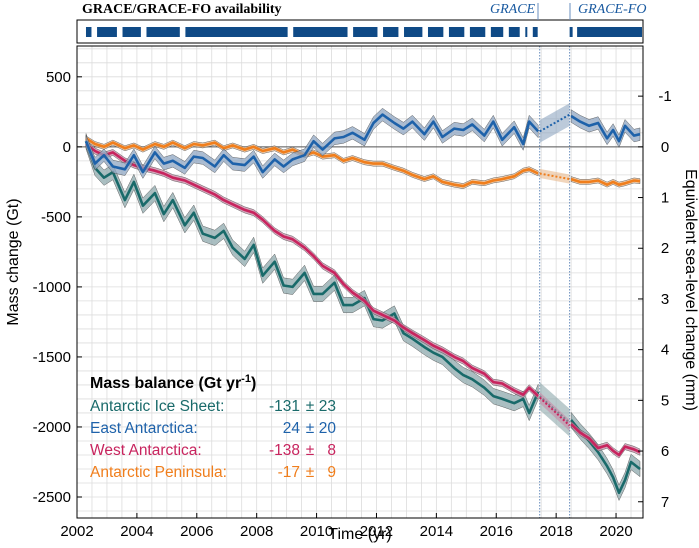  I want to click on y-tick-label: -2000, so click(52, 427).